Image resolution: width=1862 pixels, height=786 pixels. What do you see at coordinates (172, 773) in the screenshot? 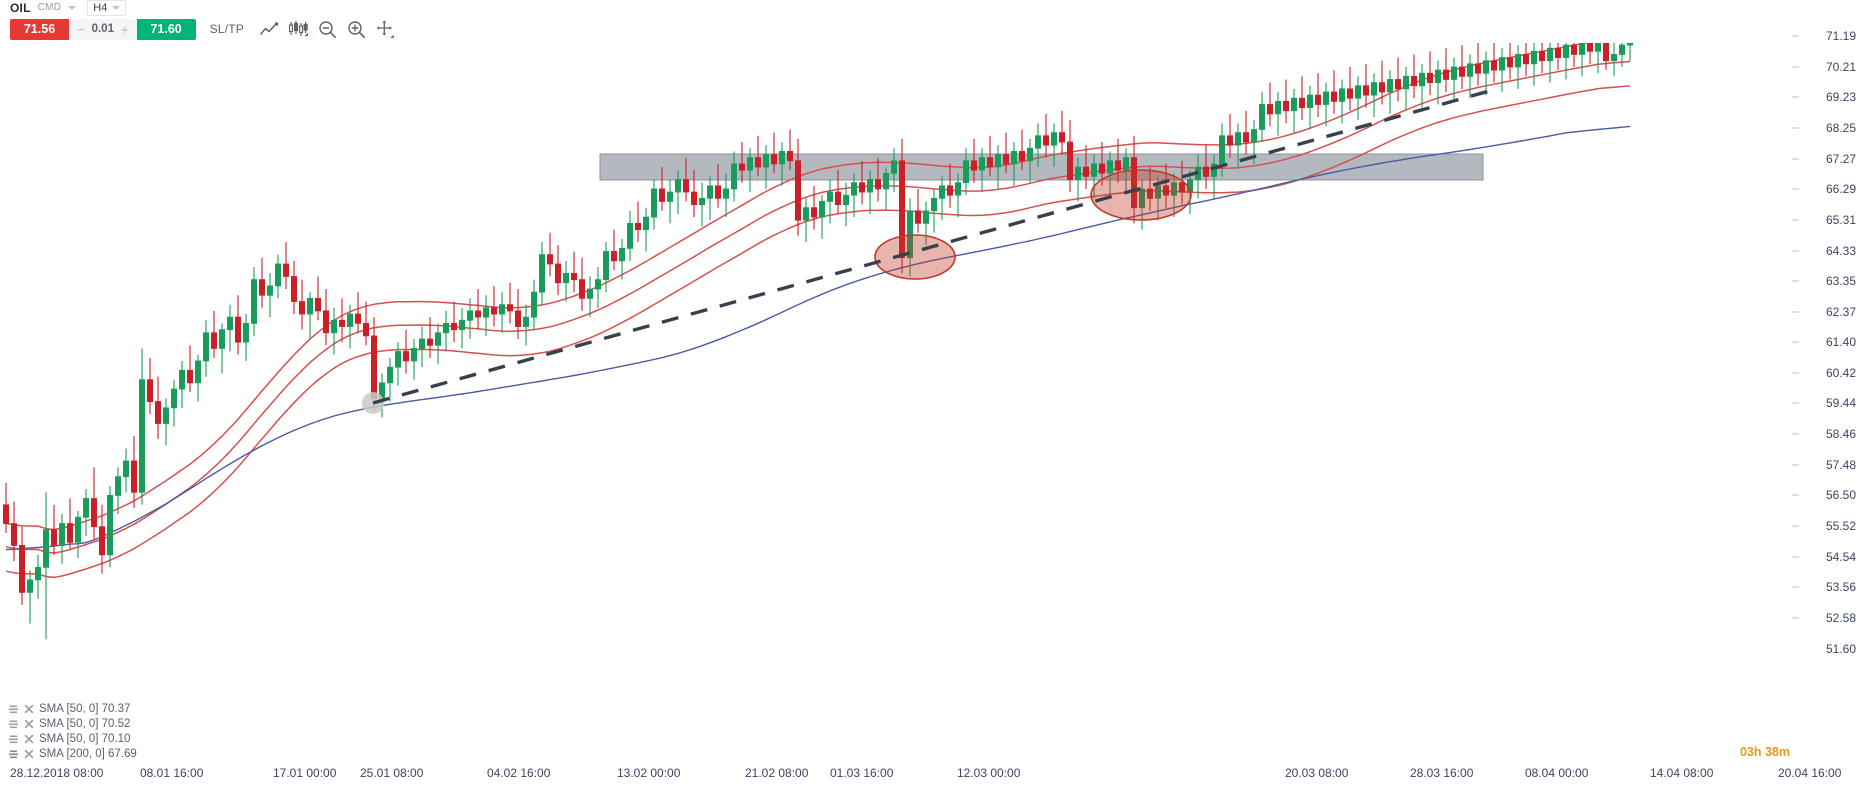
I see `time-tick-label: 08.01 16:00` at bounding box center [172, 773].